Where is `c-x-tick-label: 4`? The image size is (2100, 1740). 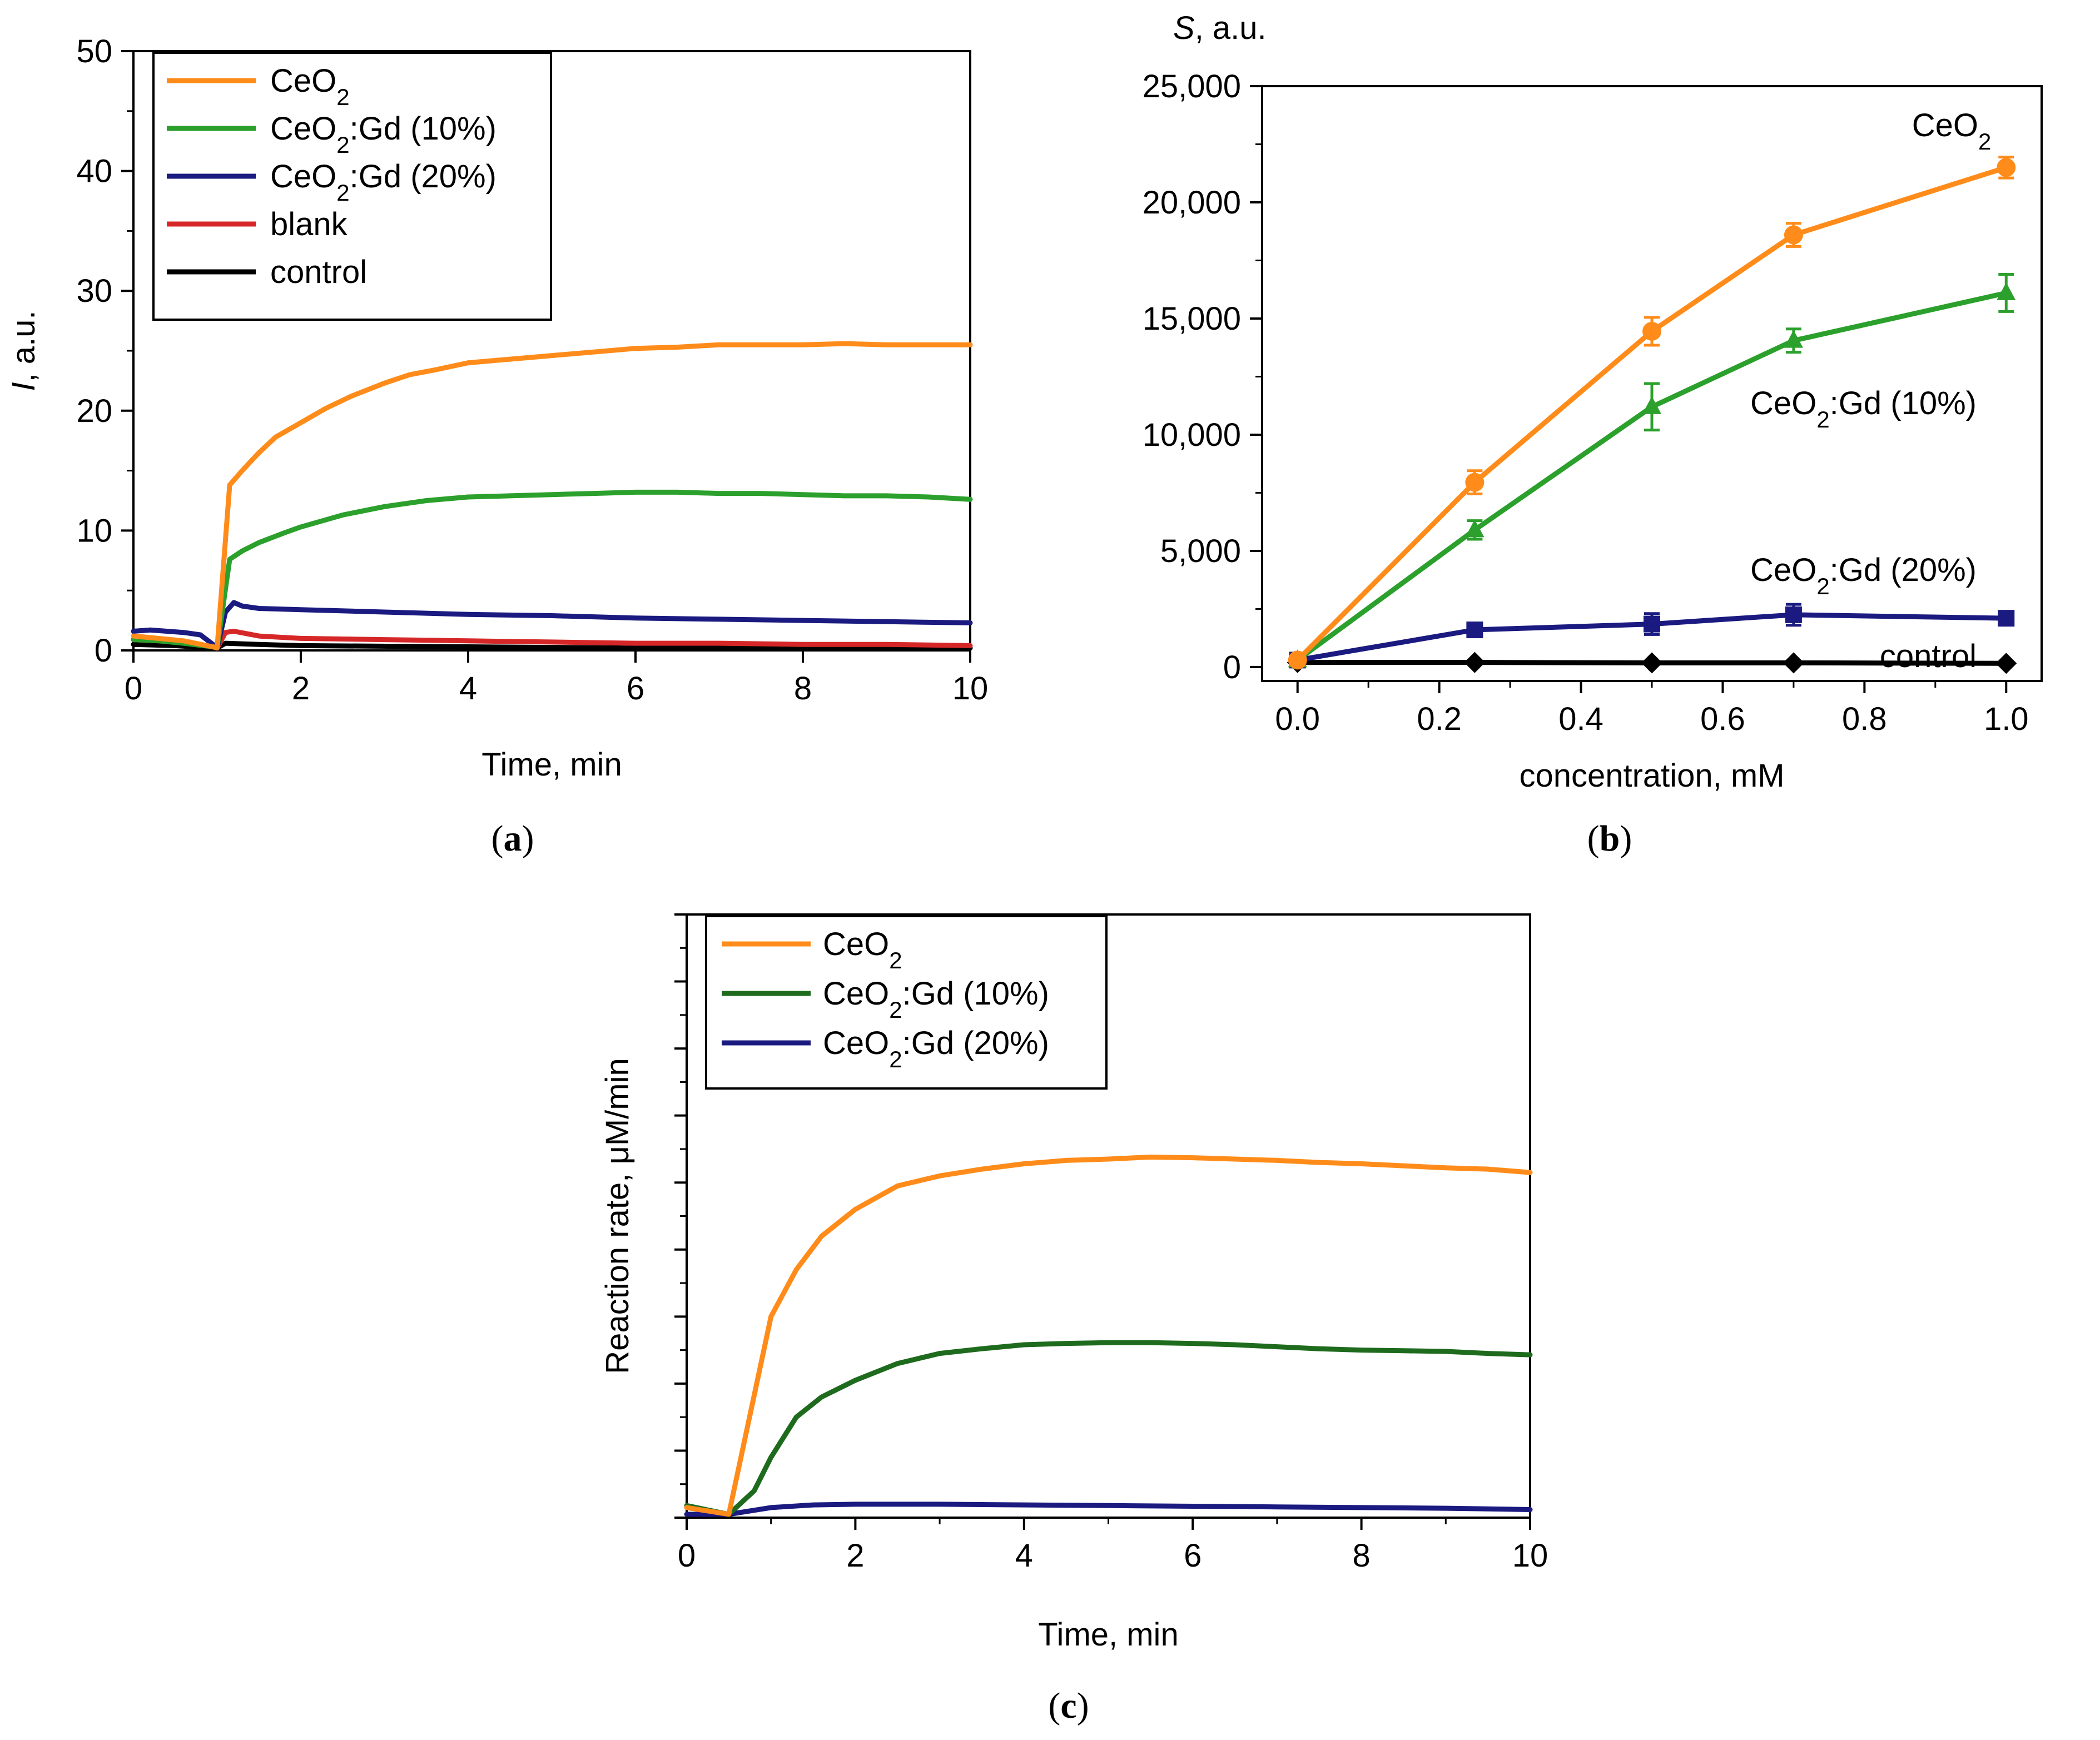
c-x-tick-label: 4 is located at coordinates (1024, 1556).